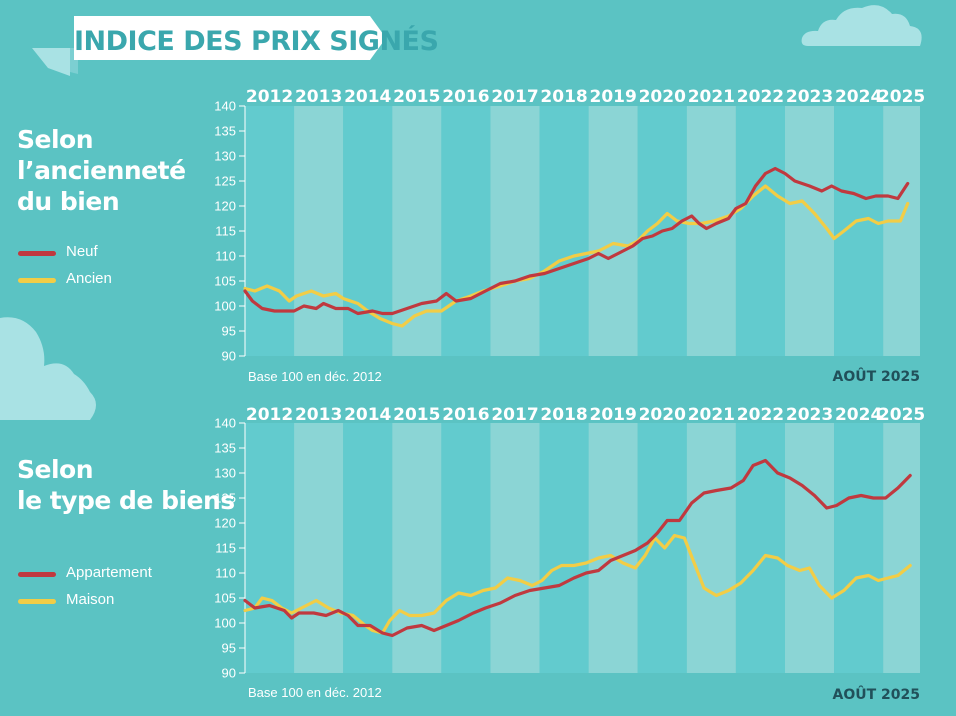  Describe the element at coordinates (876, 695) in the screenshot. I see `chart-2-date: AOÛT 2025` at that location.